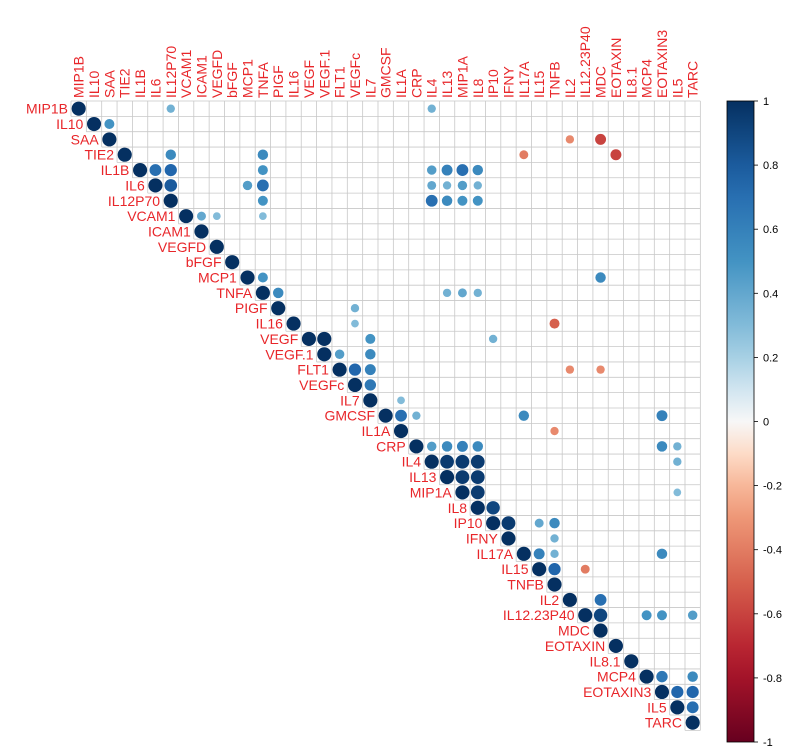 This screenshot has height=753, width=788. What do you see at coordinates (370, 88) in the screenshot?
I see `column-label: IL7` at bounding box center [370, 88].